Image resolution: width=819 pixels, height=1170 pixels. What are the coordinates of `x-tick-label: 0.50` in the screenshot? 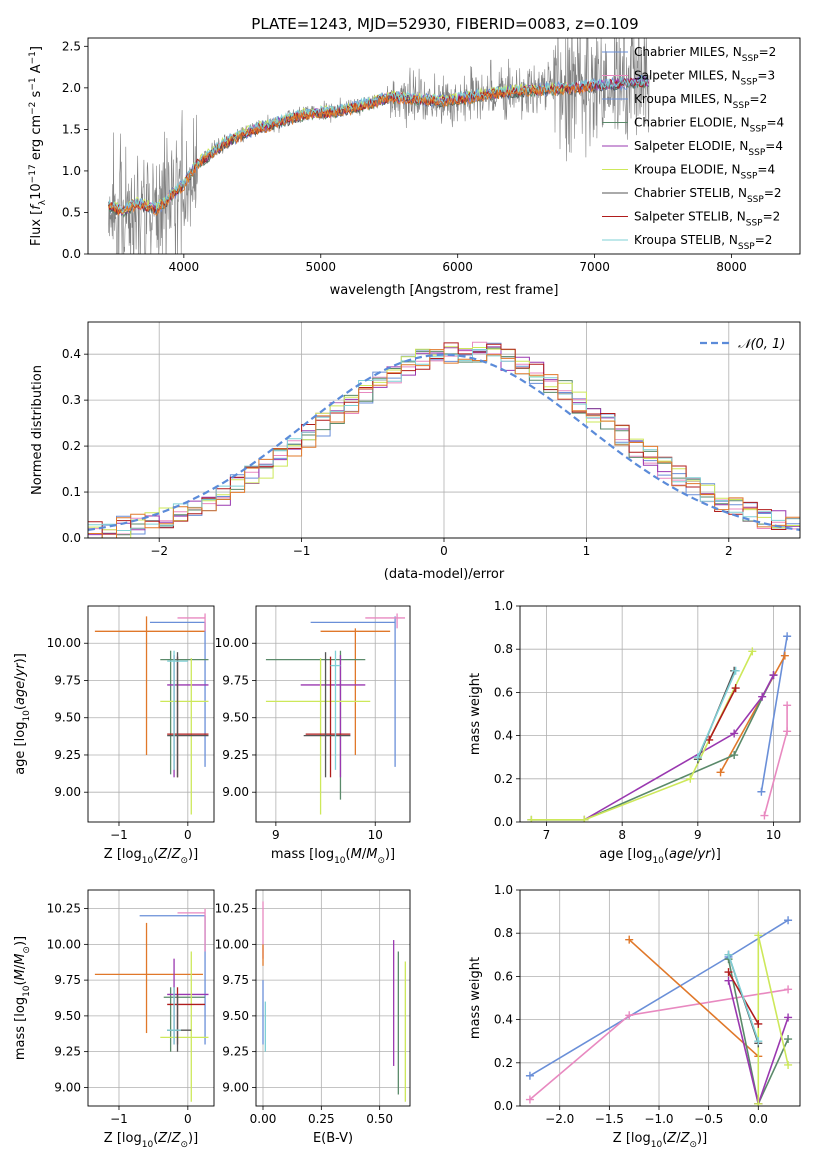 It's located at (379, 1119).